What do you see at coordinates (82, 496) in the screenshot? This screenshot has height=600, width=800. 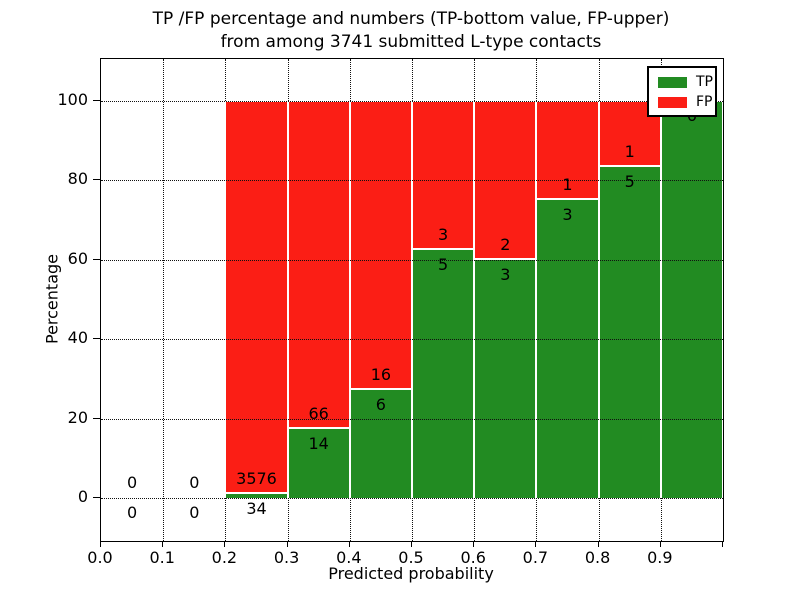 I see `y-tick-label: 0` at bounding box center [82, 496].